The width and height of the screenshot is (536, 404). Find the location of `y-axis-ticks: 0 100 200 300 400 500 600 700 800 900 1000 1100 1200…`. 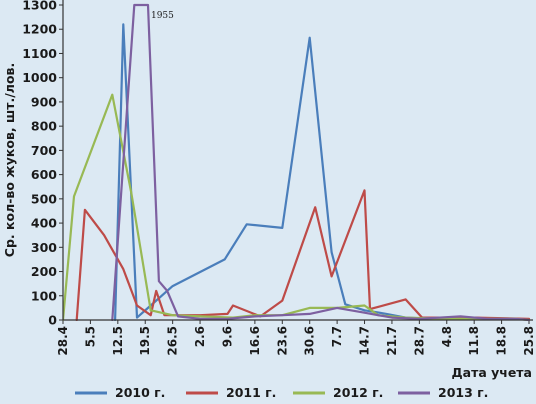

y-axis-ticks: 0 100 200 300 400 500 600 700 800 900 1000 1100 1200… is located at coordinates (42, 164).